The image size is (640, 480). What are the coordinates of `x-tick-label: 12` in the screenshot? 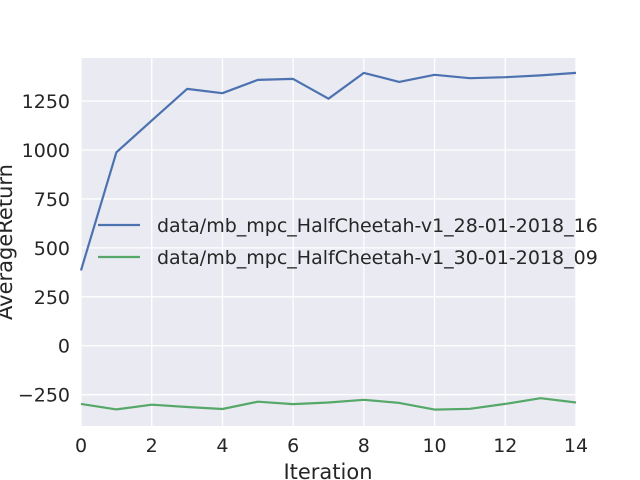 It's located at (505, 446).